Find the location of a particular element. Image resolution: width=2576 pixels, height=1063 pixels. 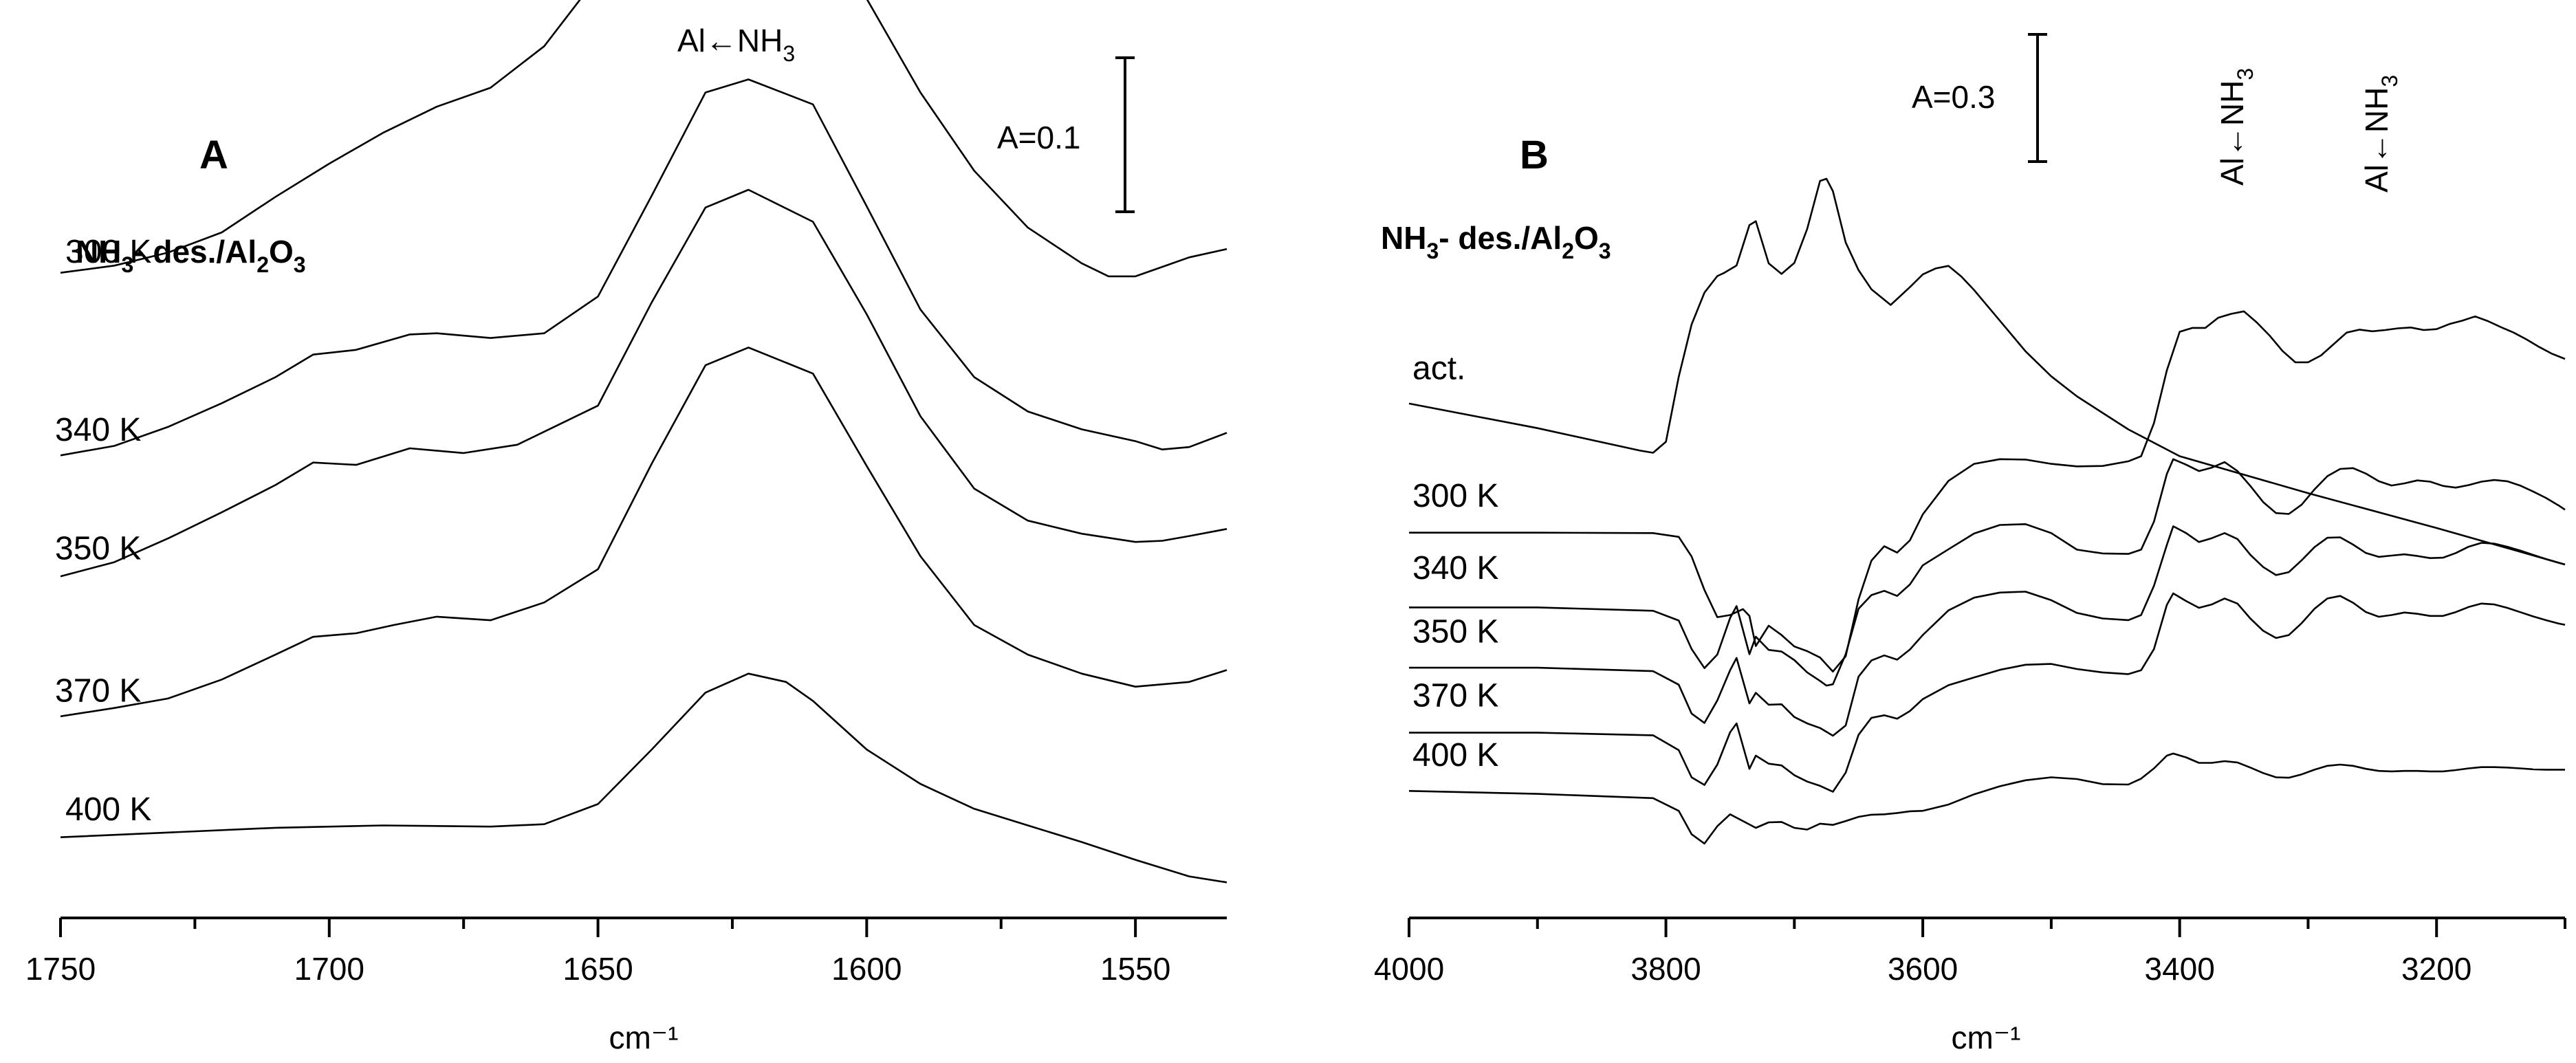

x-tick-label-3600: 3600 is located at coordinates (1923, 969).